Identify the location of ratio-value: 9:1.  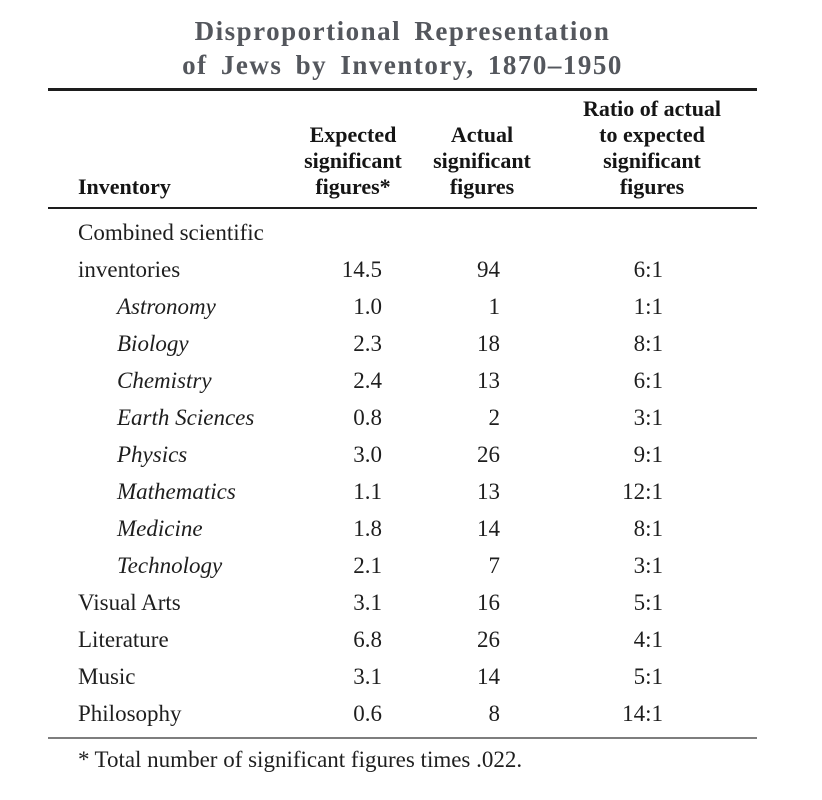
(648, 454).